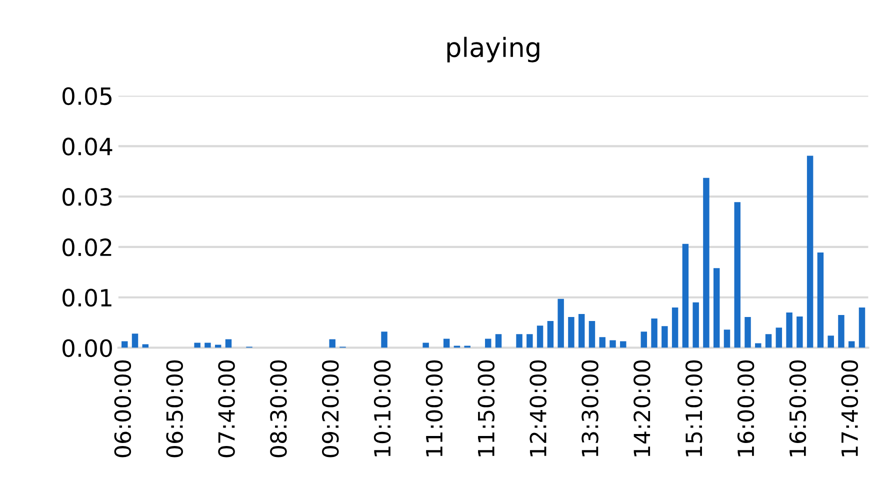 The width and height of the screenshot is (877, 504). I want to click on y-tick-label: 0.05, so click(87, 96).